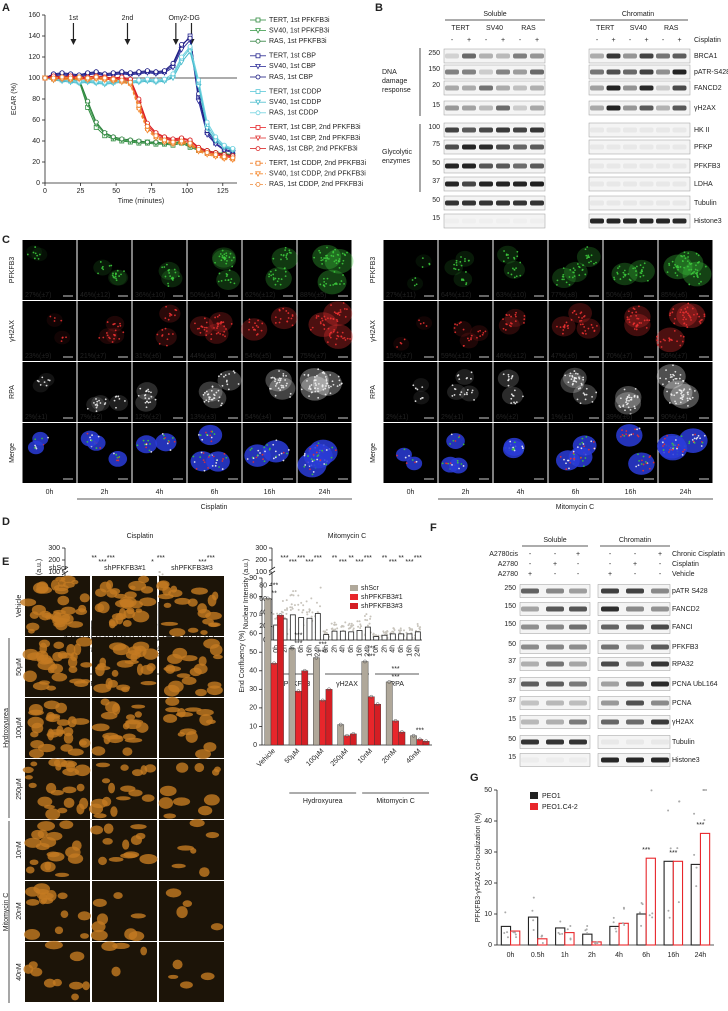 The image size is (728, 1011). What do you see at coordinates (708, 221) in the screenshot?
I see `band-label: Histone3` at bounding box center [708, 221].